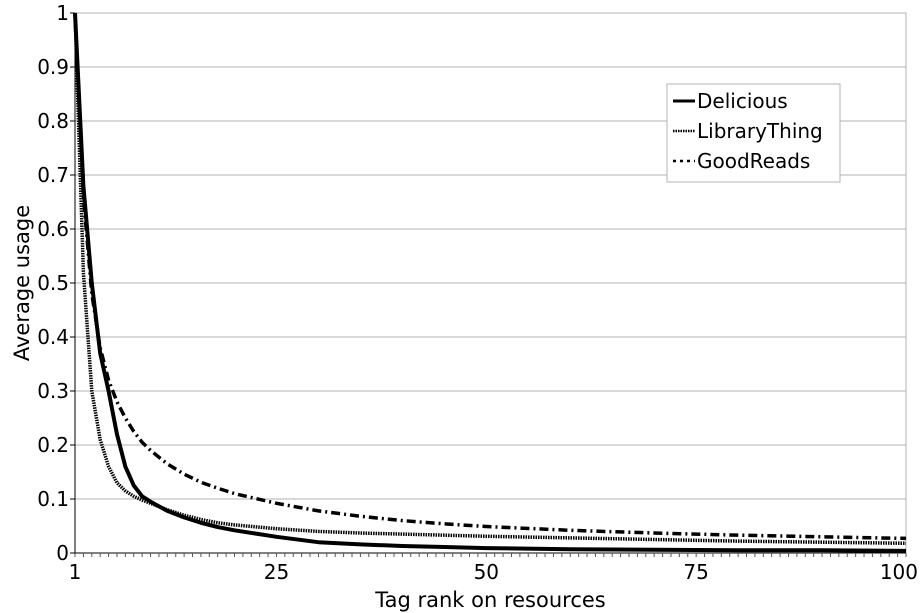 The width and height of the screenshot is (922, 613). Describe the element at coordinates (53, 499) in the screenshot. I see `y-tick-label: 0.1` at that location.